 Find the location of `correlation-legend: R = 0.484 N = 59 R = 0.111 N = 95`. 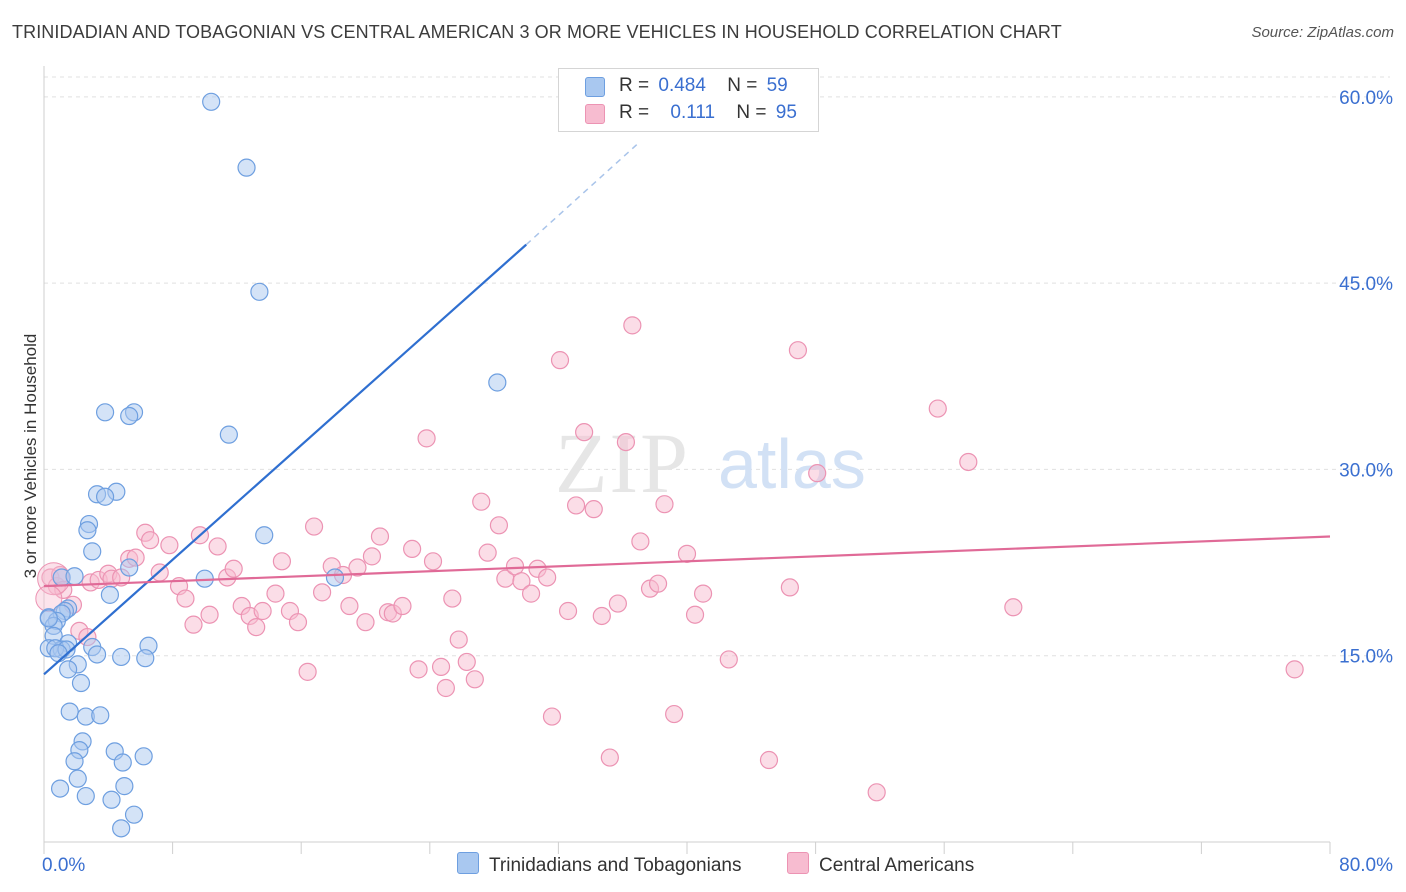

correlation-legend: R = 0.484 N = 59 R = 0.111 N = 95 is located at coordinates (688, 100).